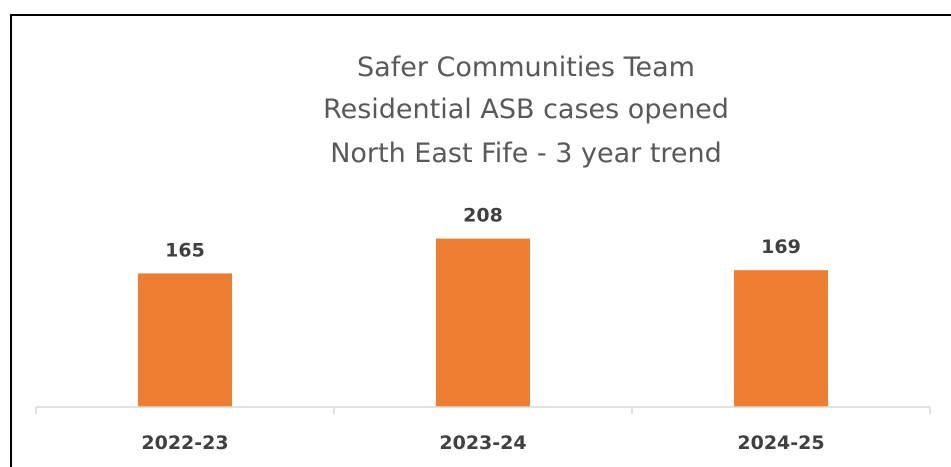 The width and height of the screenshot is (951, 467). What do you see at coordinates (780, 443) in the screenshot?
I see `x-tick-label-2024-25: 2024-25` at bounding box center [780, 443].